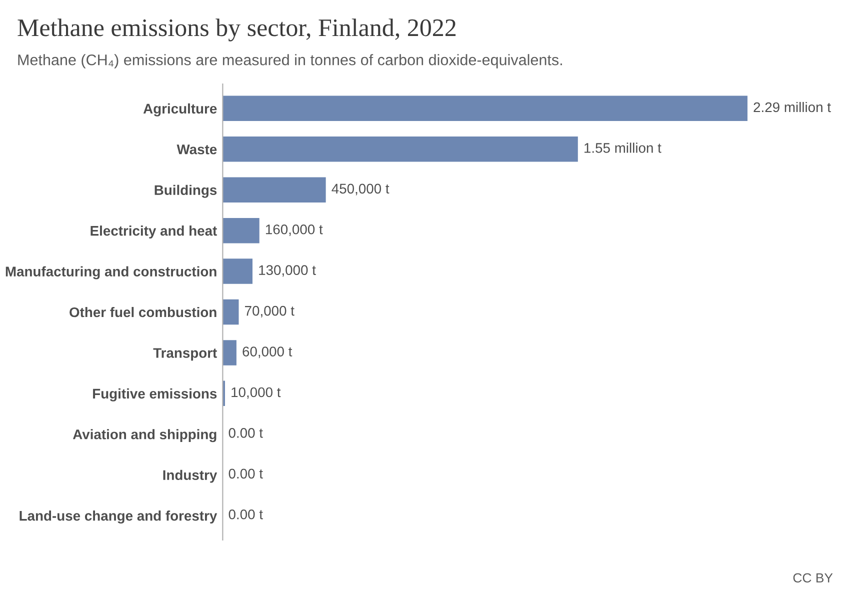  What do you see at coordinates (190, 476) in the screenshot?
I see `y-tick-label: Industry` at bounding box center [190, 476].